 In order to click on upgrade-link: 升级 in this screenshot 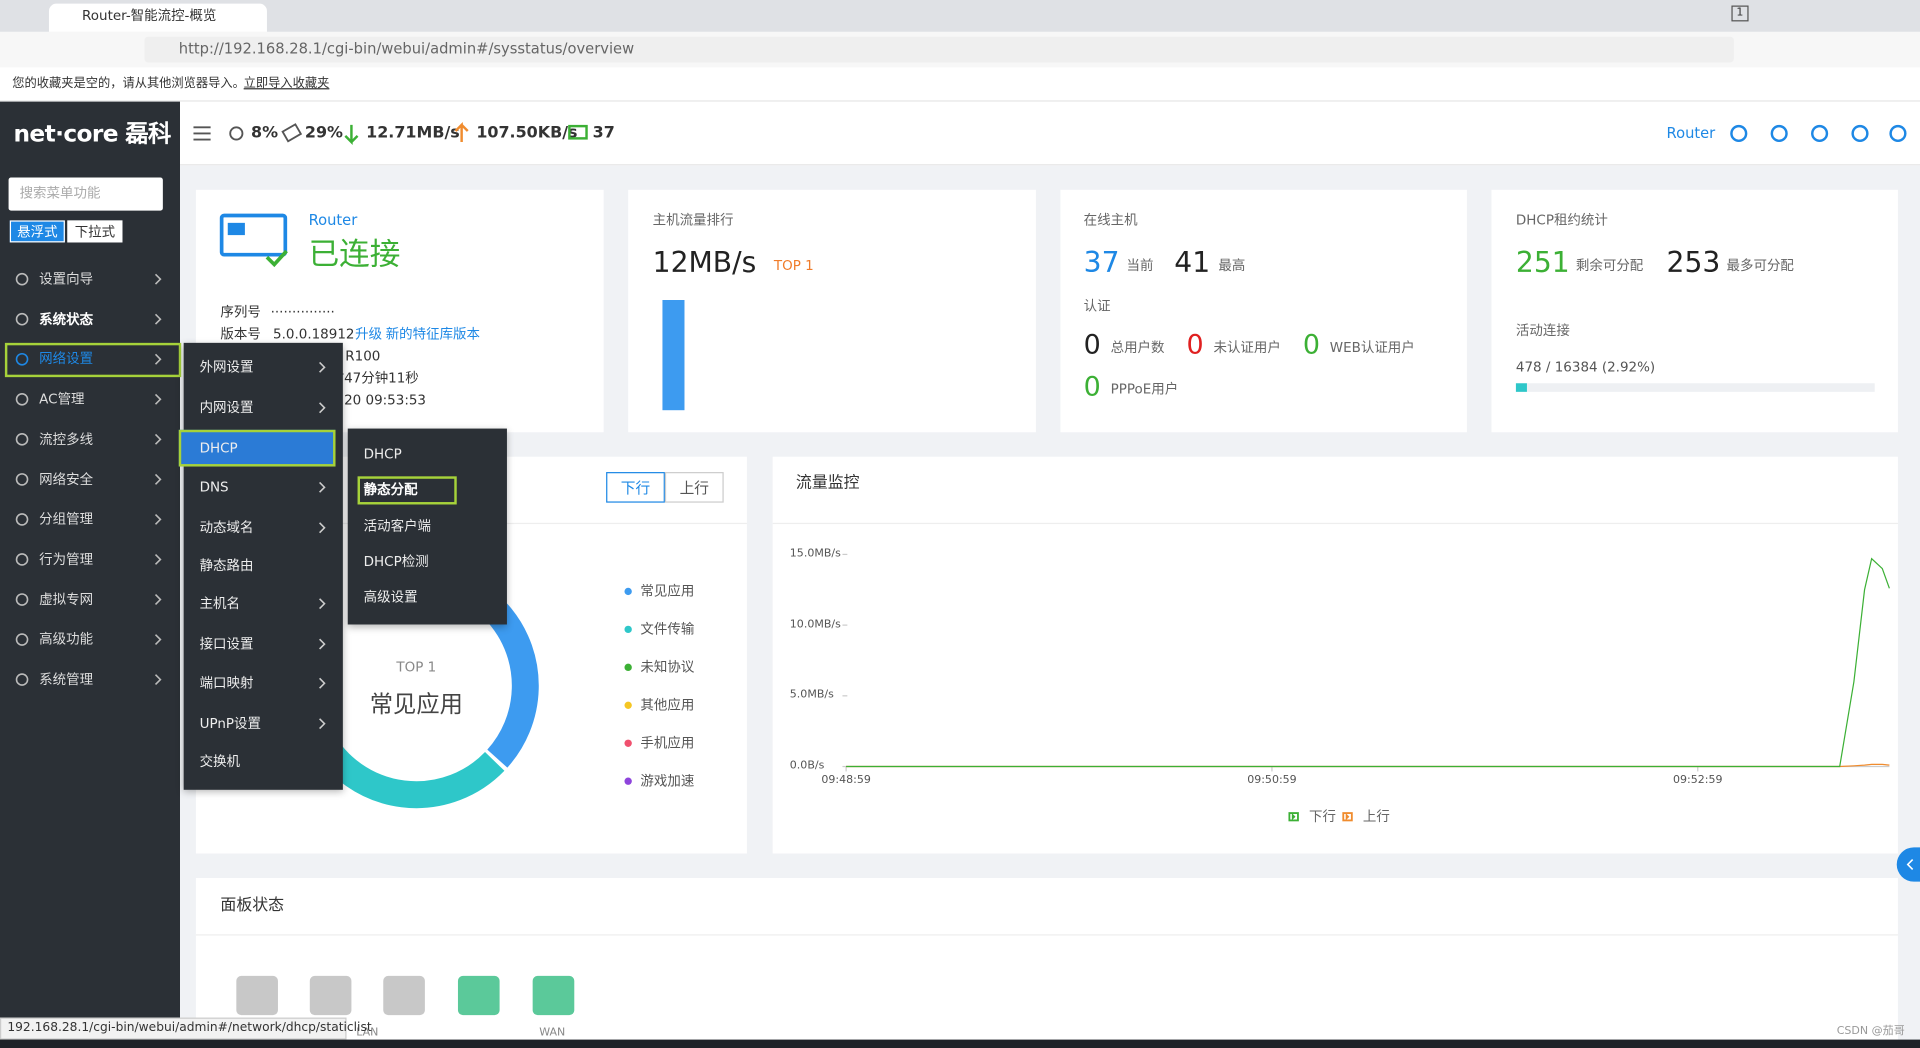, I will do `click(369, 334)`.